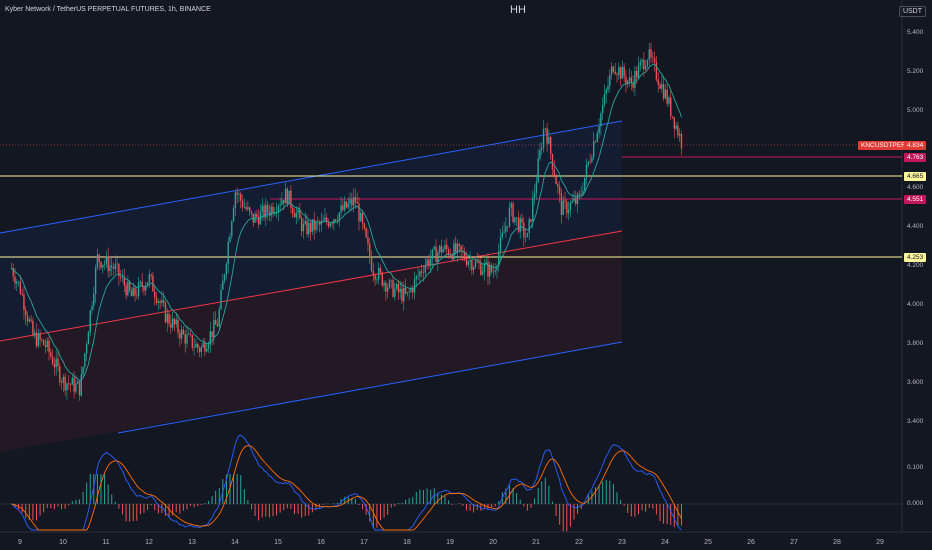 The width and height of the screenshot is (932, 550). Describe the element at coordinates (915, 382) in the screenshot. I see `price-tick: 3.600` at that location.